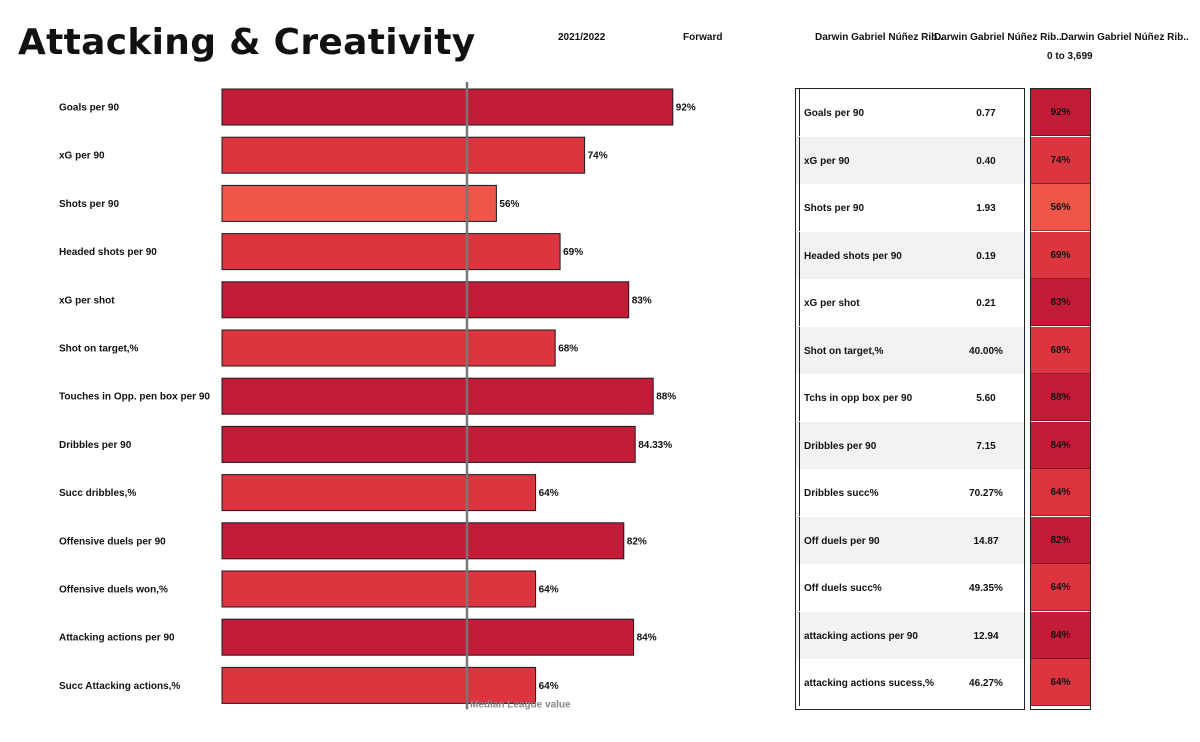 The width and height of the screenshot is (1200, 742). I want to click on bar-value-label: 69%, so click(573, 252).